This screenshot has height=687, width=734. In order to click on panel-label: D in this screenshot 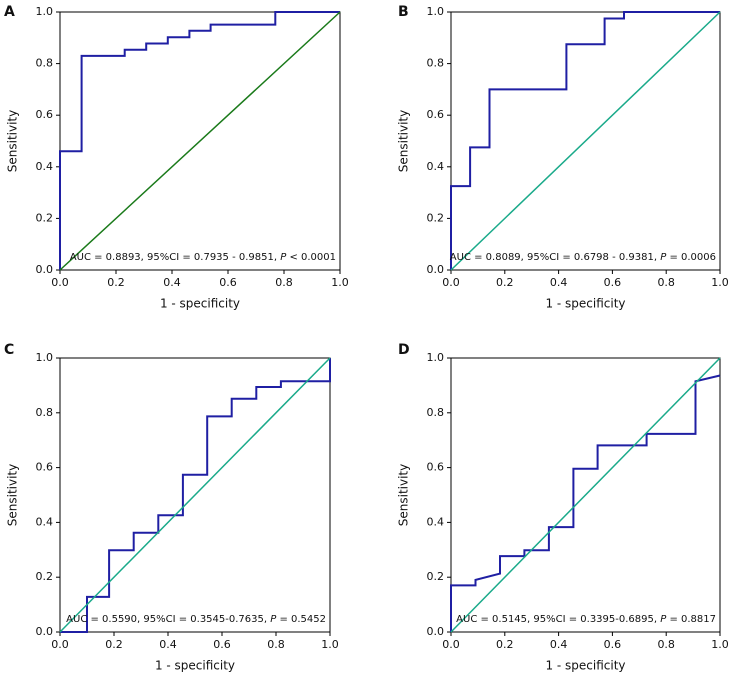, I will do `click(404, 350)`.